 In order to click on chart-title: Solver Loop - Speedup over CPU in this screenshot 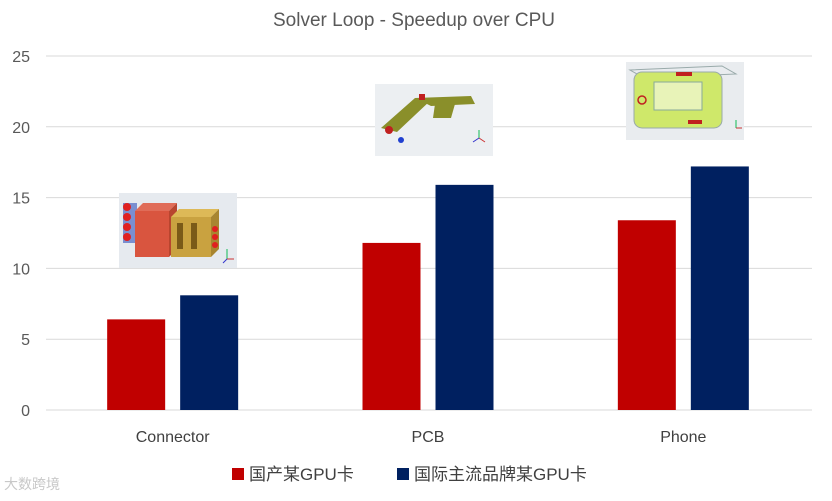, I will do `click(414, 20)`.